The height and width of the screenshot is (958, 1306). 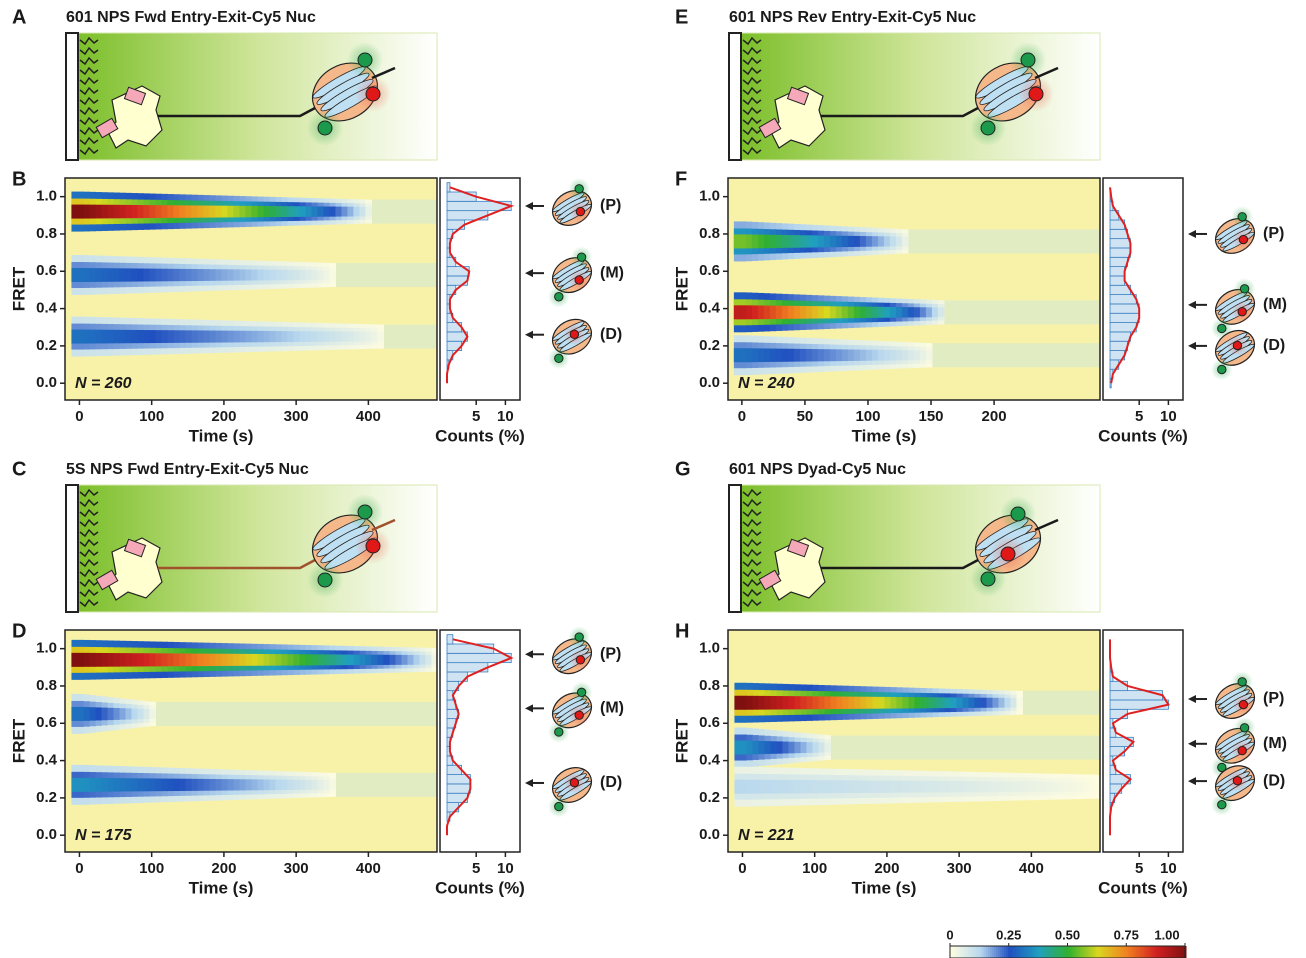 I want to click on x-tick-label: 100, so click(x=814, y=868).